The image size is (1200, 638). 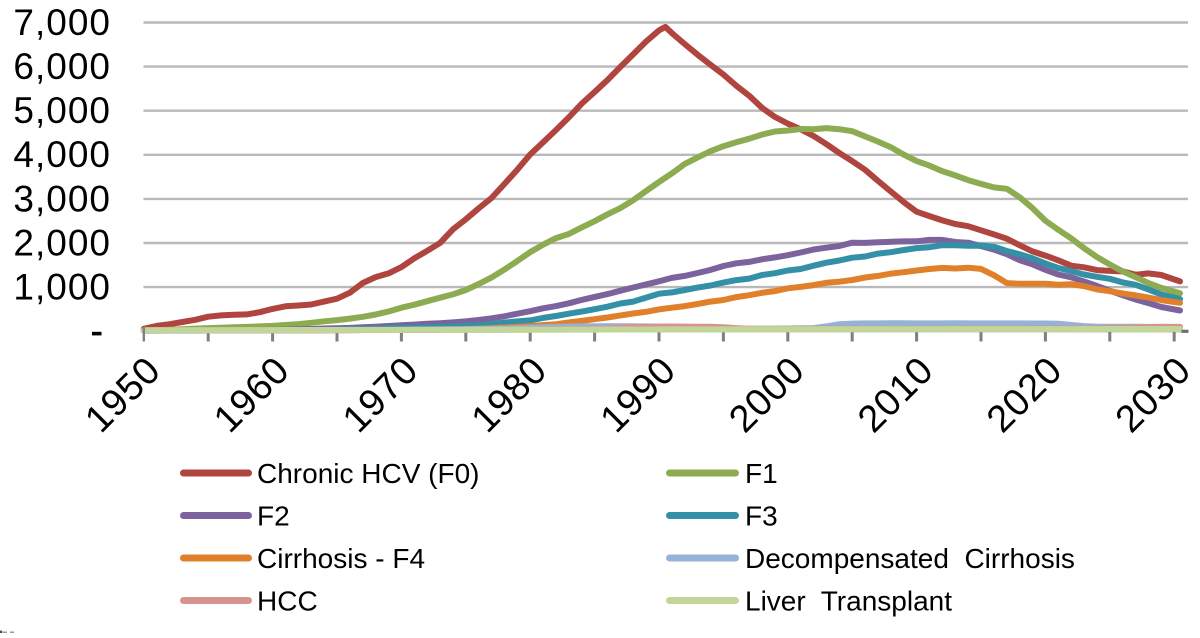 What do you see at coordinates (848, 600) in the screenshot?
I see `svg-text: Liver Transplant` at bounding box center [848, 600].